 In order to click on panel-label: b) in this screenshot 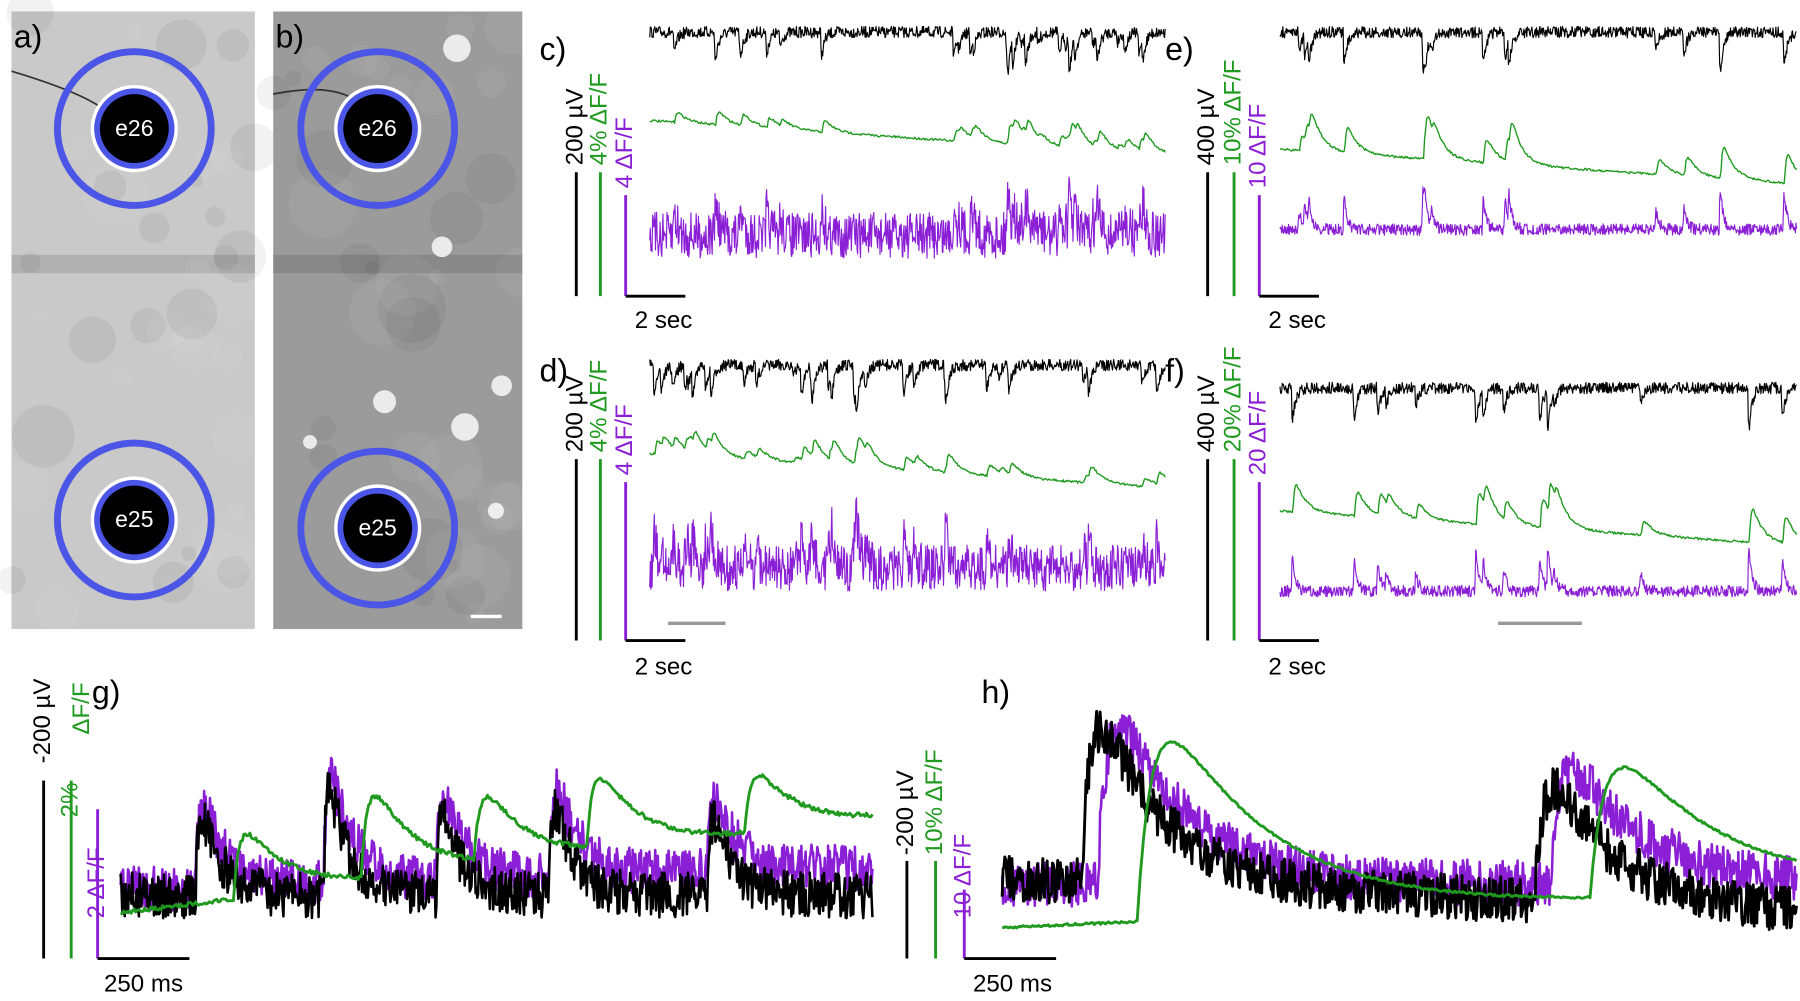, I will do `click(290, 37)`.